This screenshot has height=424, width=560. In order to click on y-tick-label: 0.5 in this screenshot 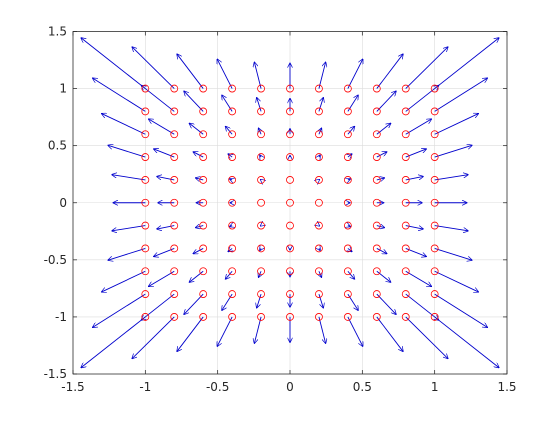, I will do `click(57, 146)`.